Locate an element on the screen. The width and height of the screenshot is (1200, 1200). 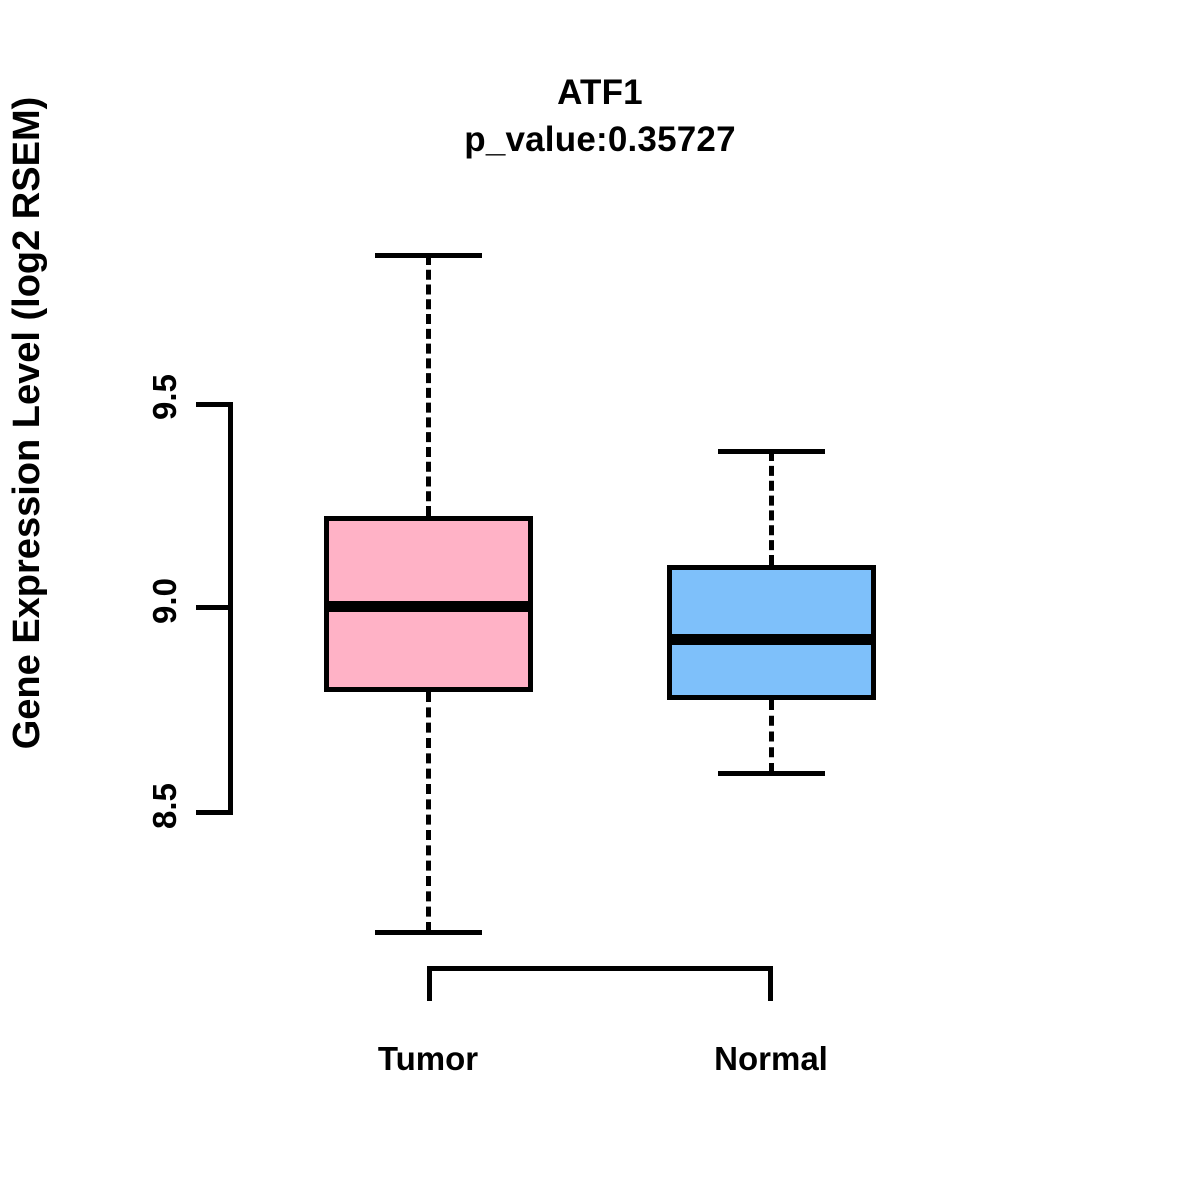
whisker-cap-lower-normal is located at coordinates (771, 774).